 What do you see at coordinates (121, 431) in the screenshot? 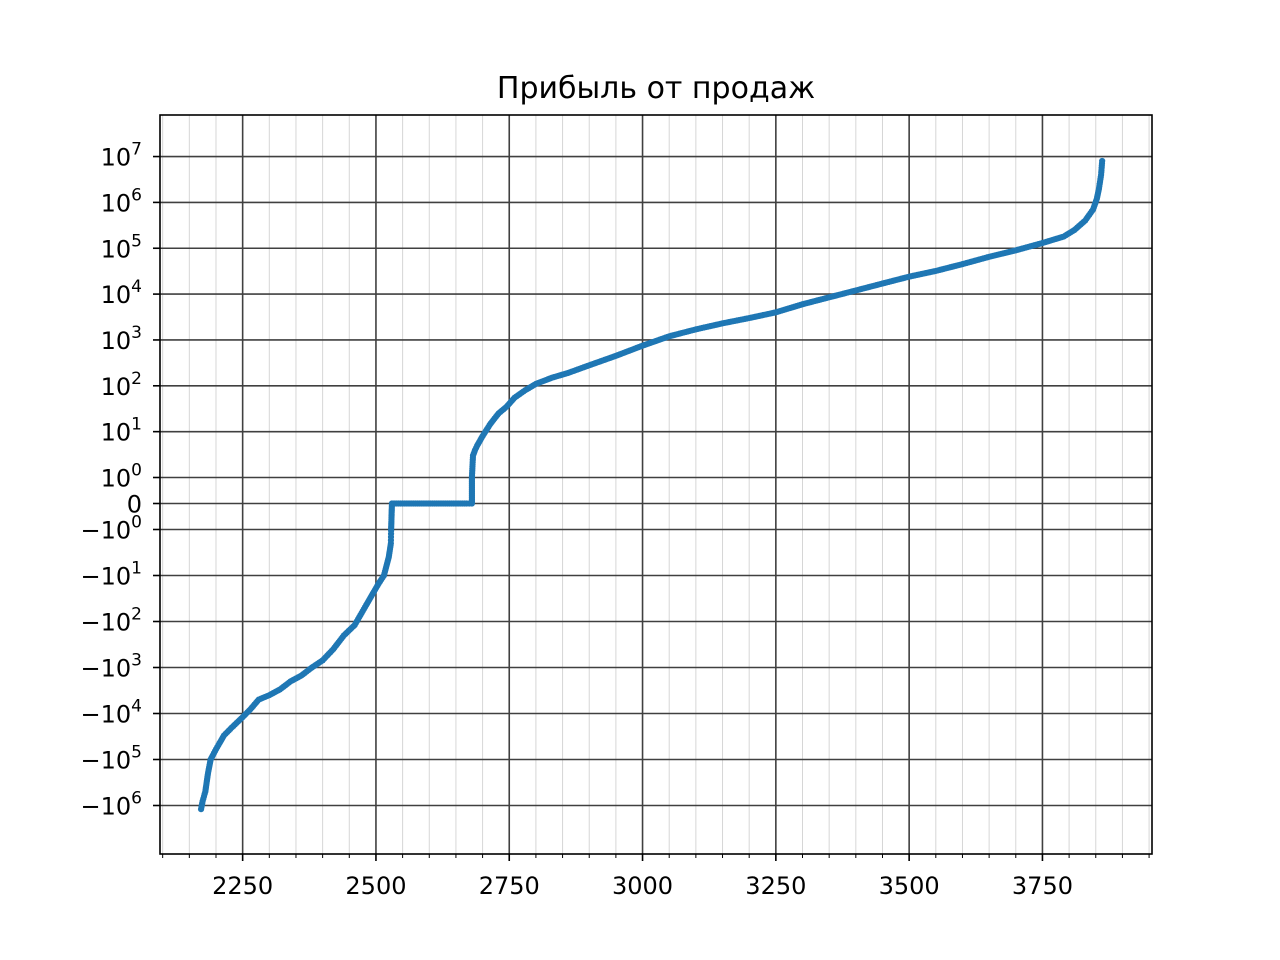
I see `y-tick-label: 10¹` at bounding box center [121, 431].